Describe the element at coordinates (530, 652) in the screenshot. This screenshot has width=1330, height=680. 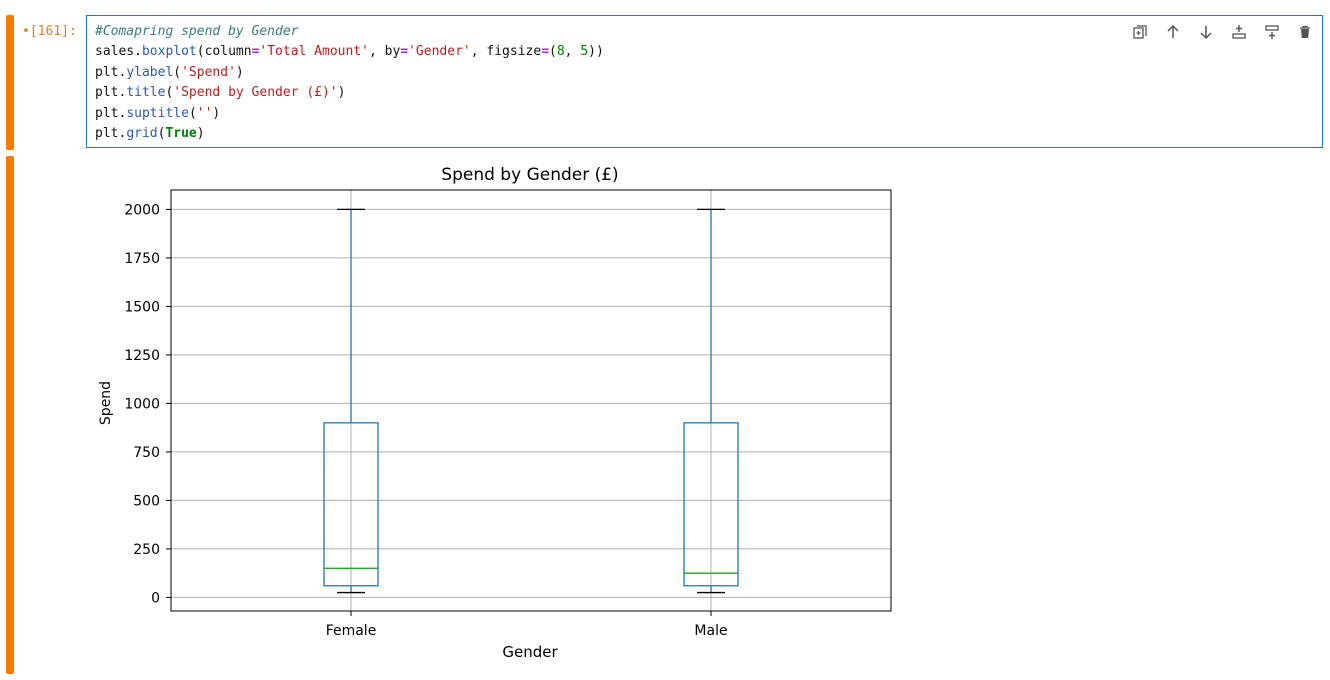
I see `x-axis-label: Gender` at that location.